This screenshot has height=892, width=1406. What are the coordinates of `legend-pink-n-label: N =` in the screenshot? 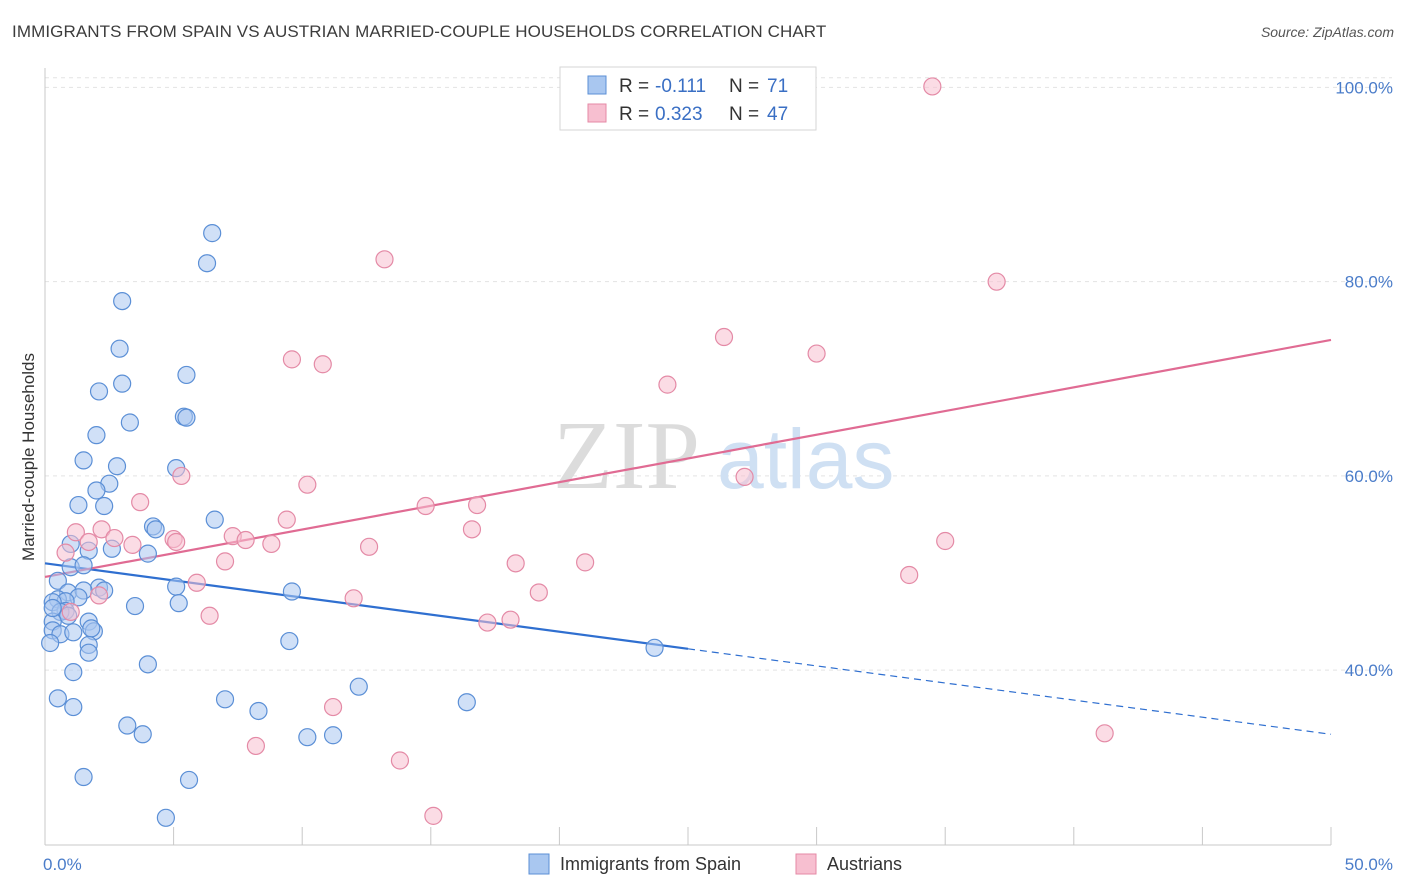 It's located at (744, 114).